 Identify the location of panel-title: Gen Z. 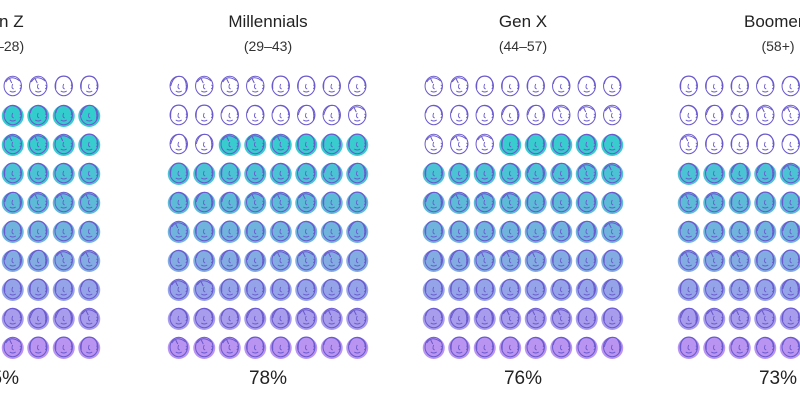
(12, 21).